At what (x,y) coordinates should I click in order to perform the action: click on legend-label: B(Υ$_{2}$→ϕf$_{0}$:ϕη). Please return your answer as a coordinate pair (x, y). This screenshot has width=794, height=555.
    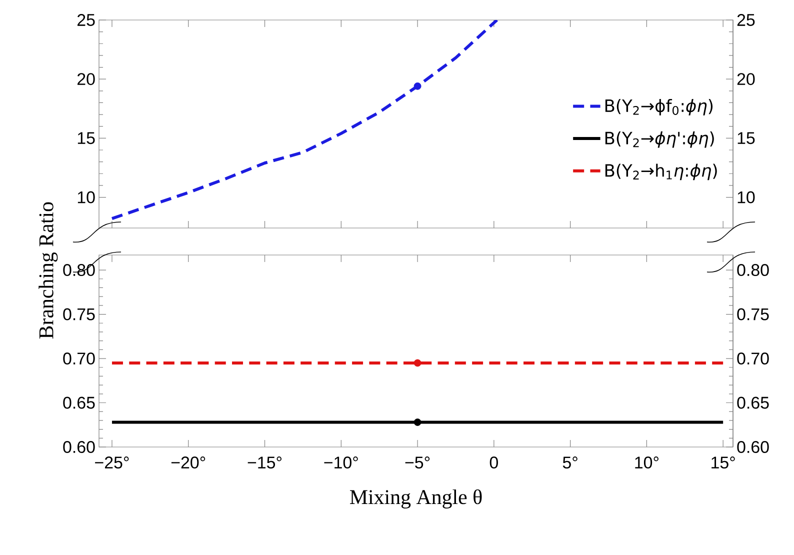
    Looking at the image, I should click on (659, 107).